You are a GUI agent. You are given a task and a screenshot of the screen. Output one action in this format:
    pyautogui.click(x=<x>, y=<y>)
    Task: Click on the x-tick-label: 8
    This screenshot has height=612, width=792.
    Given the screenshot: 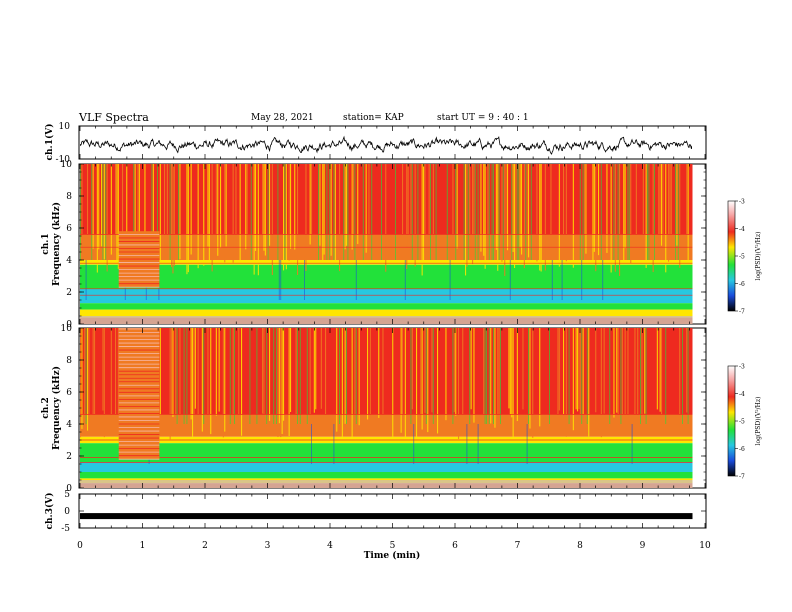 What is the action you would take?
    pyautogui.click(x=580, y=546)
    